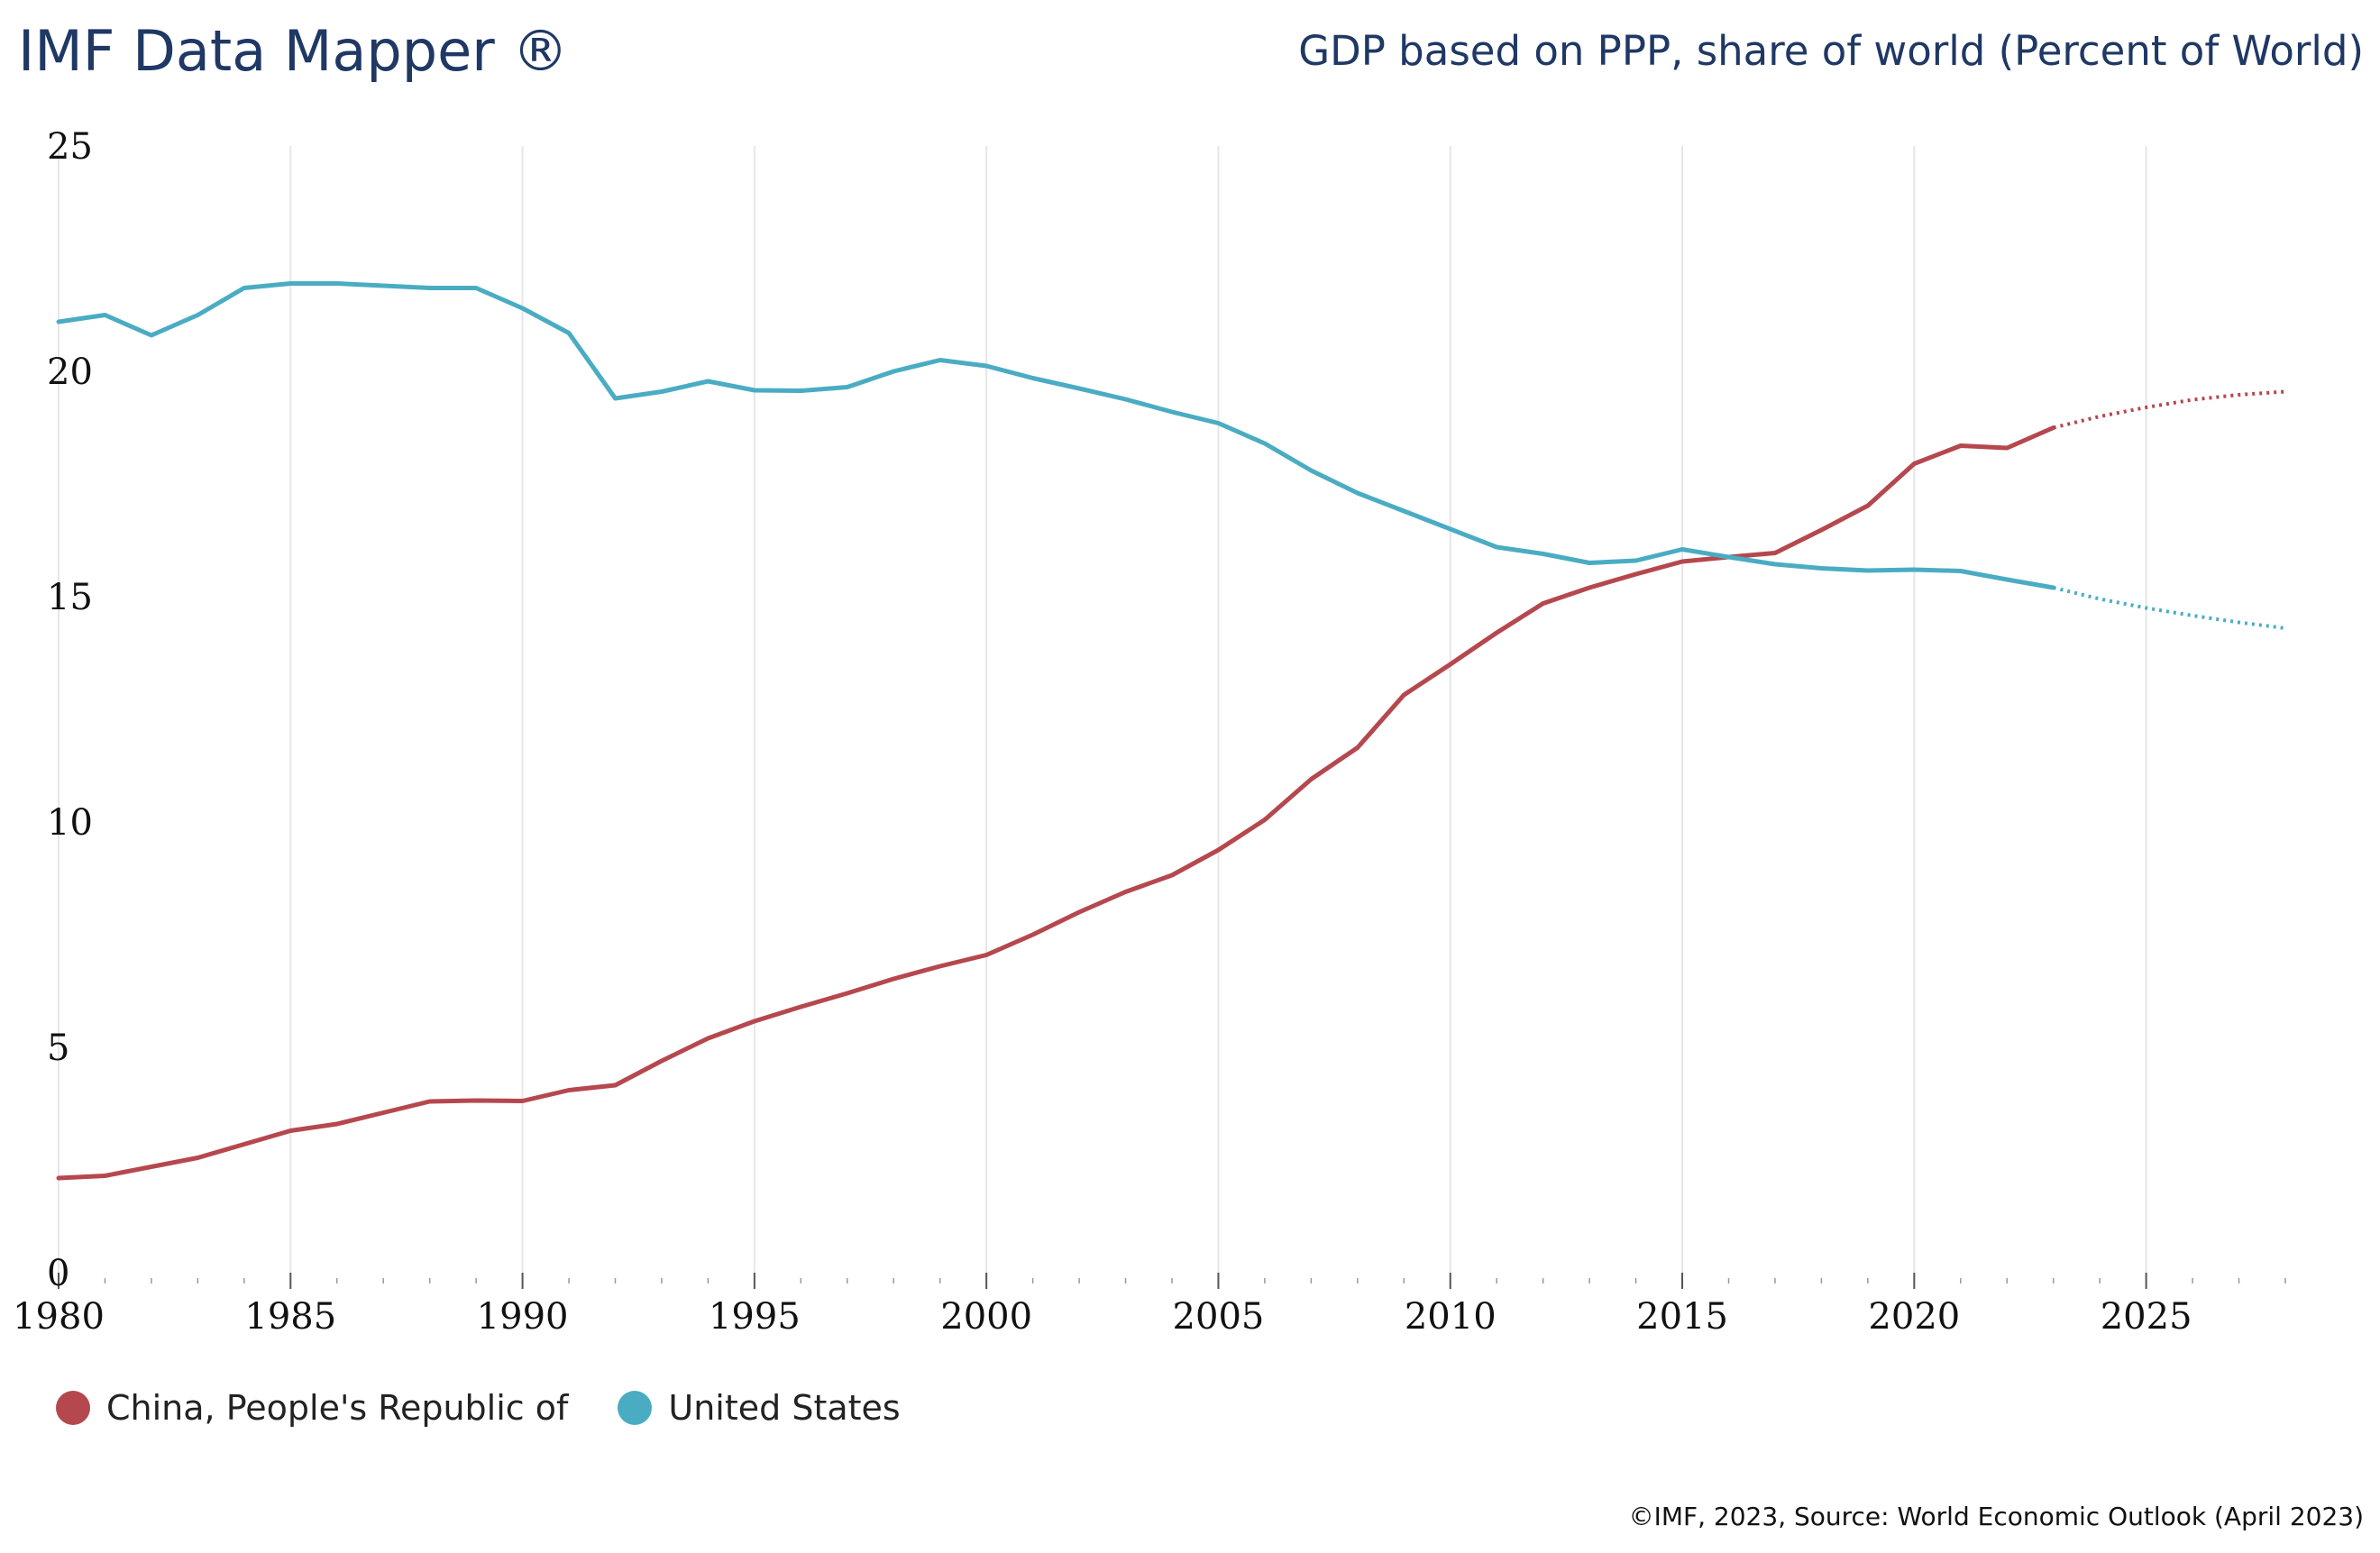 The height and width of the screenshot is (1553, 2380). What do you see at coordinates (1219, 1317) in the screenshot?
I see `x-tick-label-2005: 2005` at bounding box center [1219, 1317].